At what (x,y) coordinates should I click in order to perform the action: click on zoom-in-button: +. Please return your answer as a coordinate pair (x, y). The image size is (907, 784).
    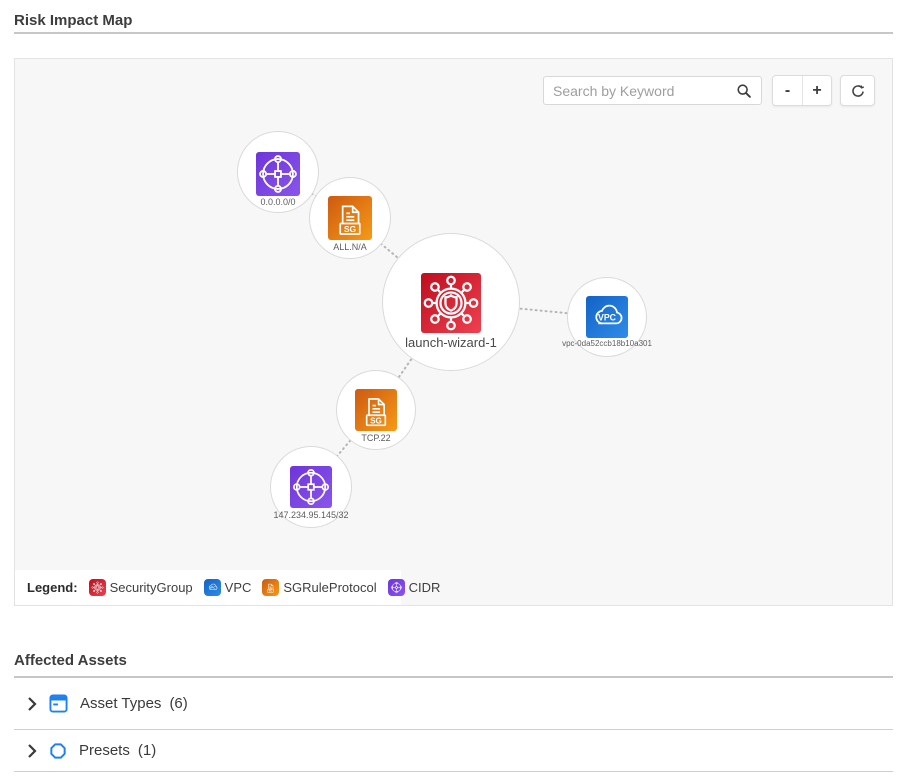
    Looking at the image, I should click on (816, 90).